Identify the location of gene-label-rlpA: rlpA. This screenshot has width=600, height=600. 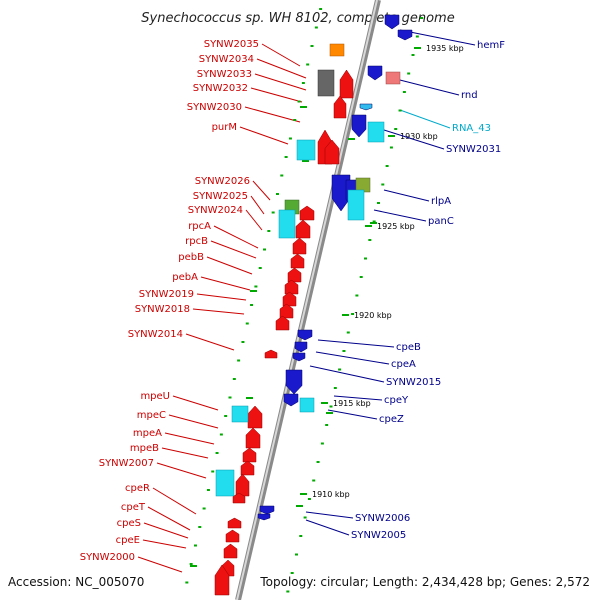
(441, 201).